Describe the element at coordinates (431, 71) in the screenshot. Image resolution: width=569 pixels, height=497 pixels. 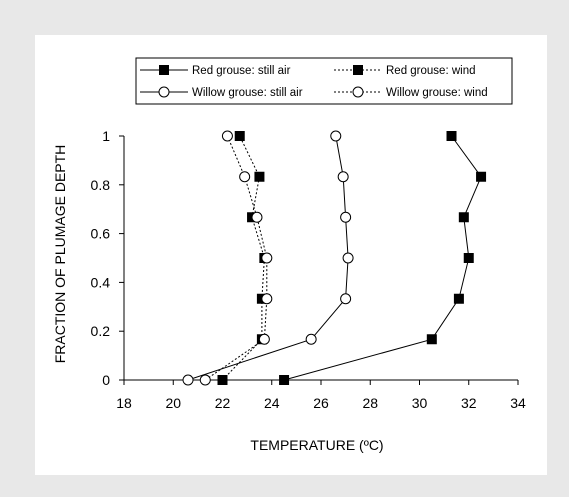
I see `legend-label: Red grouse: wind` at that location.